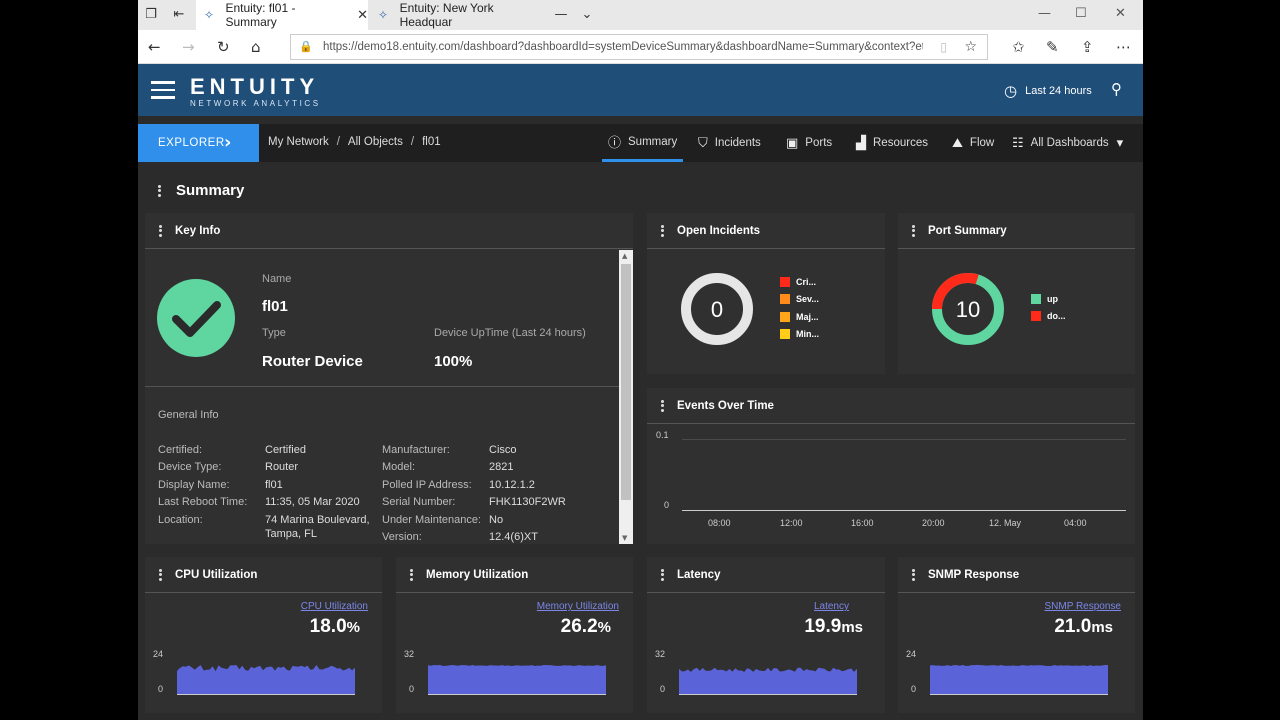  I want to click on legend-item-up: up, so click(1048, 299).